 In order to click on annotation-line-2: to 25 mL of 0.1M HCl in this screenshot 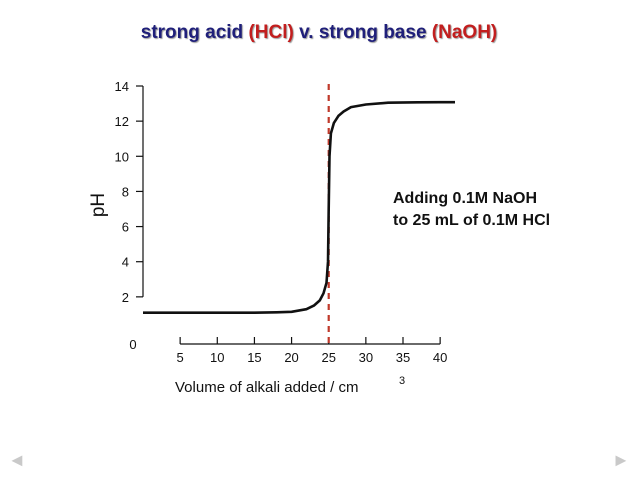, I will do `click(472, 220)`.